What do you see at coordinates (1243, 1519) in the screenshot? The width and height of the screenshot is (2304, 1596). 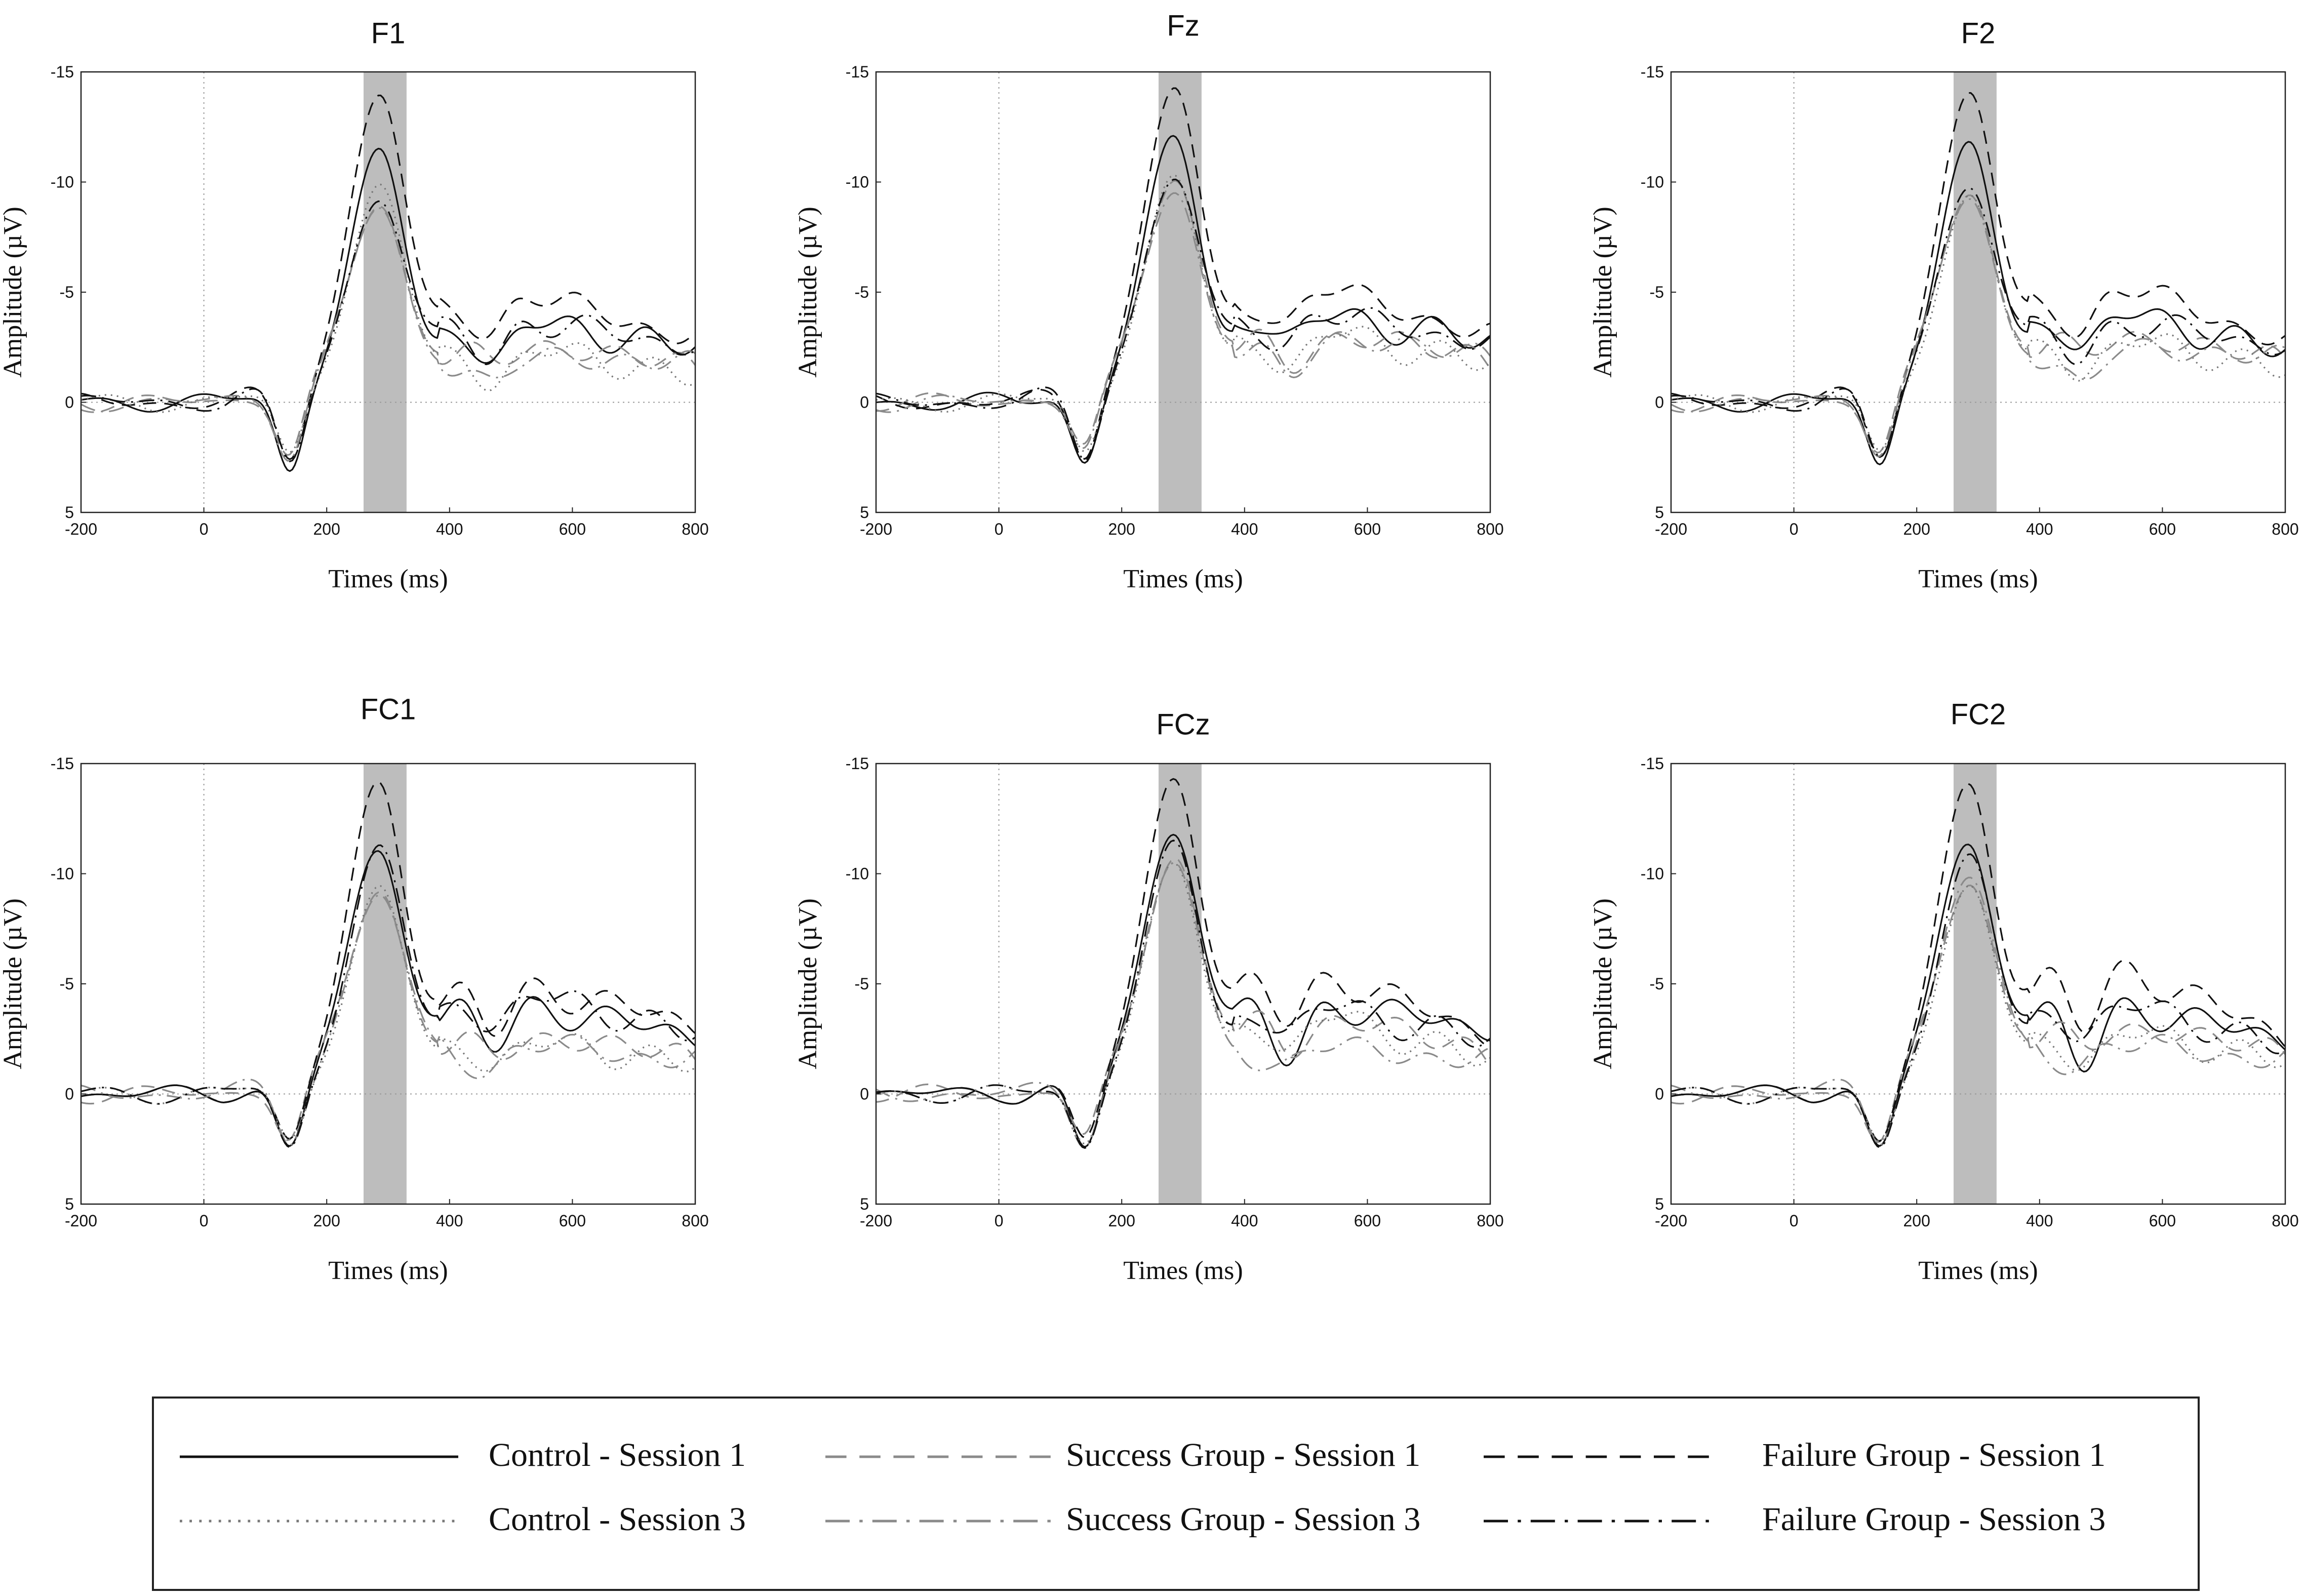 I see `legend-label: Success Group - Session 3` at bounding box center [1243, 1519].